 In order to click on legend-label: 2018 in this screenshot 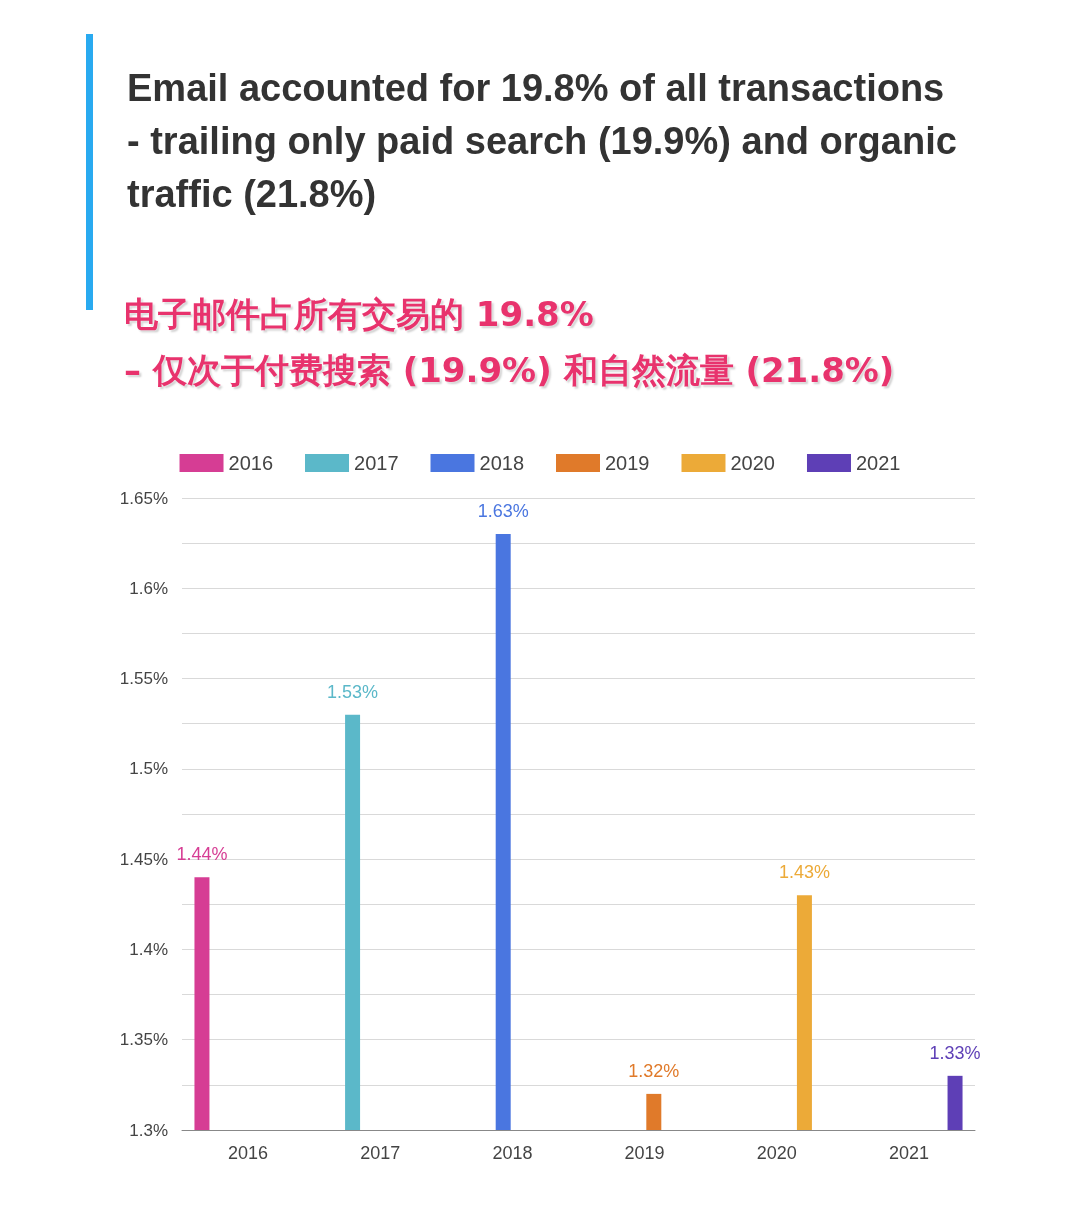, I will do `click(502, 463)`.